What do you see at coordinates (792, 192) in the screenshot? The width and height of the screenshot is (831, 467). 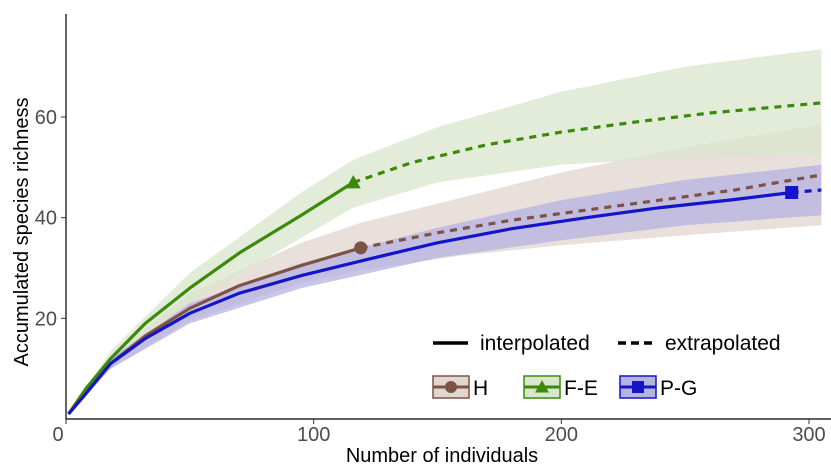 I see `observed-point-p-g` at bounding box center [792, 192].